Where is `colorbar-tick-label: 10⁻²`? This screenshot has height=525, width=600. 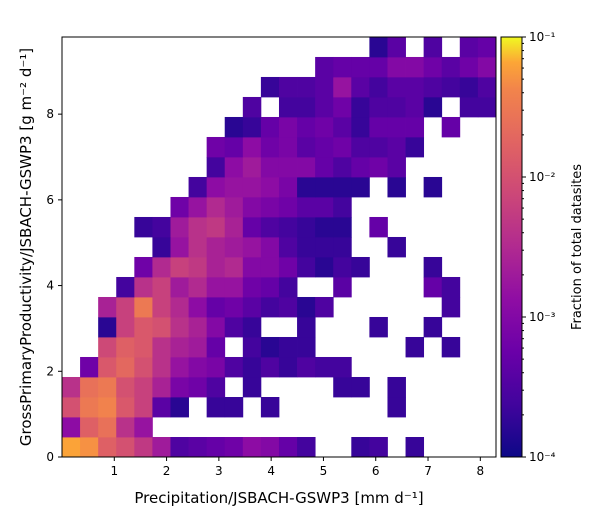
colorbar-tick-label: 10⁻² is located at coordinates (542, 177).